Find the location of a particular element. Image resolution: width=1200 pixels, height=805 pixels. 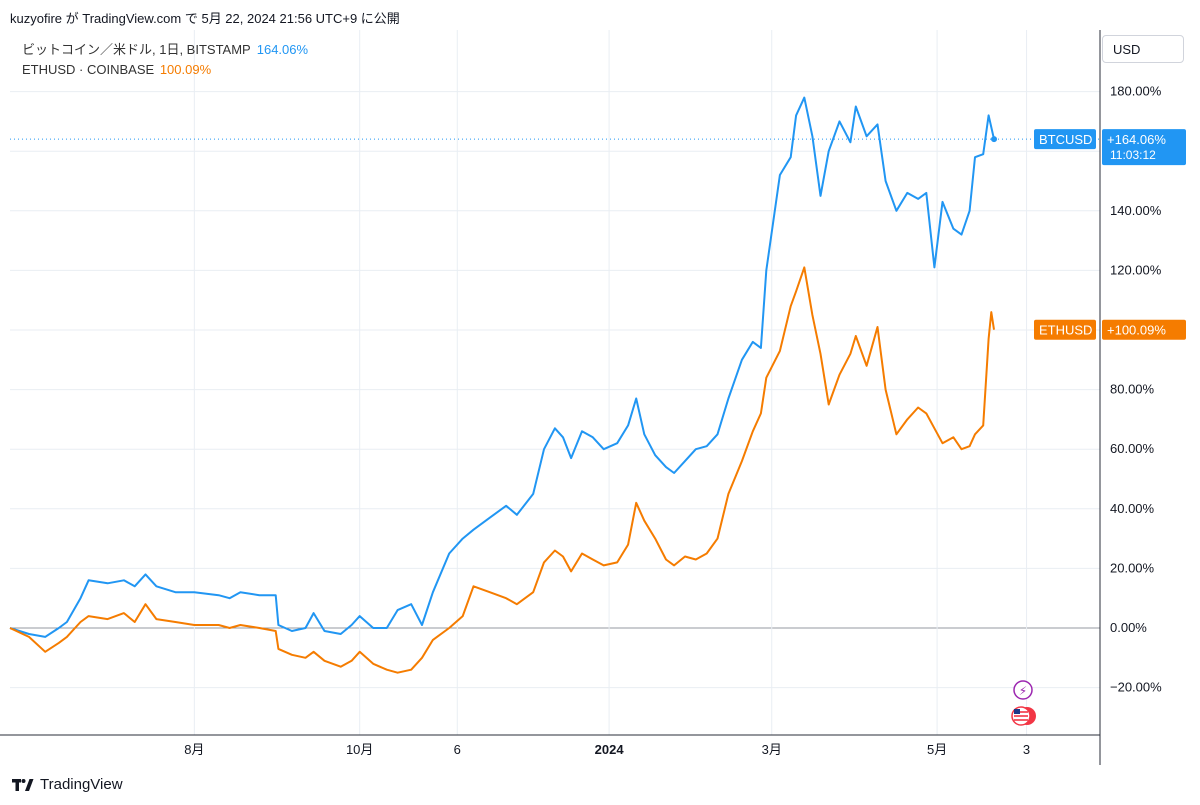

btc-symbol-tag-bg is located at coordinates (1065, 139).